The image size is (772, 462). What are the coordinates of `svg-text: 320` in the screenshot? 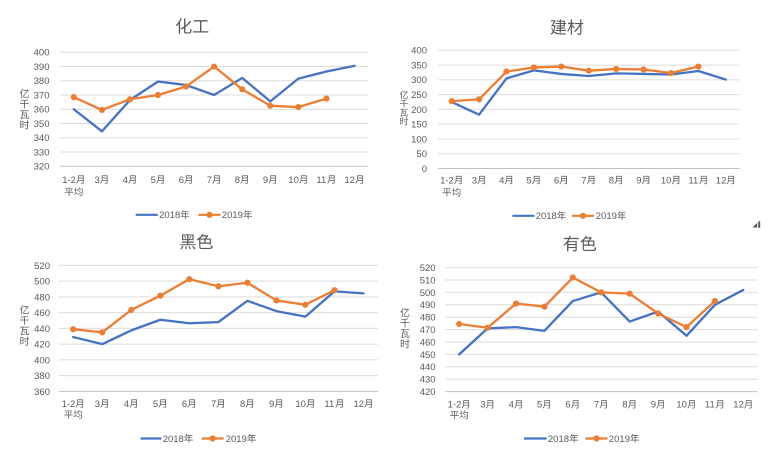 It's located at (42, 167).